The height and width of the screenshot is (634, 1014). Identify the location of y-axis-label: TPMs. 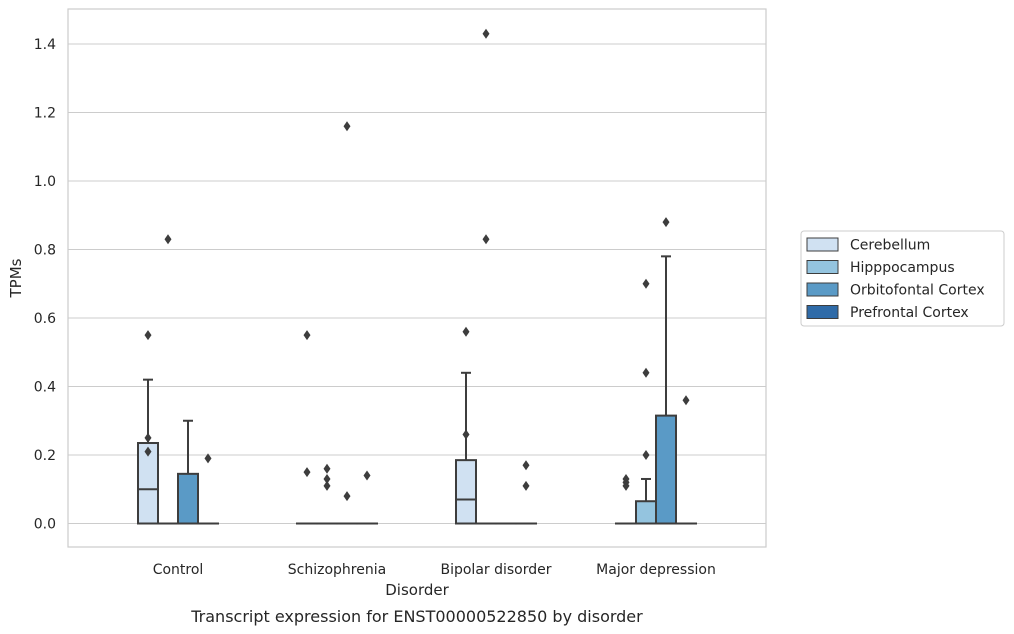
(16, 278).